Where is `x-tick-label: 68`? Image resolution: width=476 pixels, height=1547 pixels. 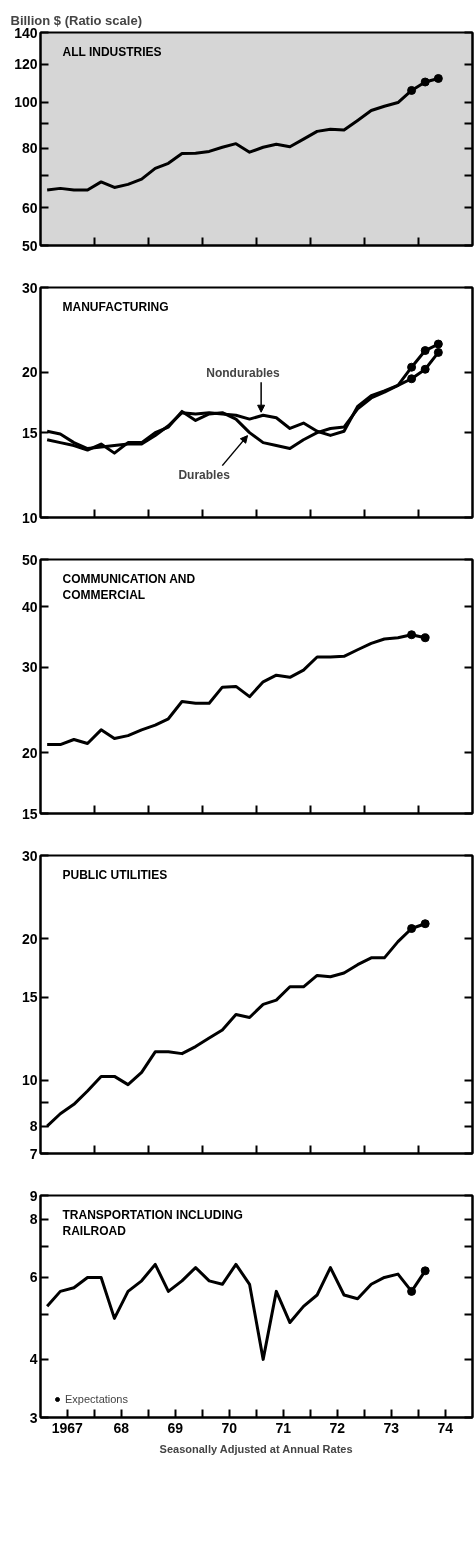
x-tick-label: 68 is located at coordinates (121, 1427).